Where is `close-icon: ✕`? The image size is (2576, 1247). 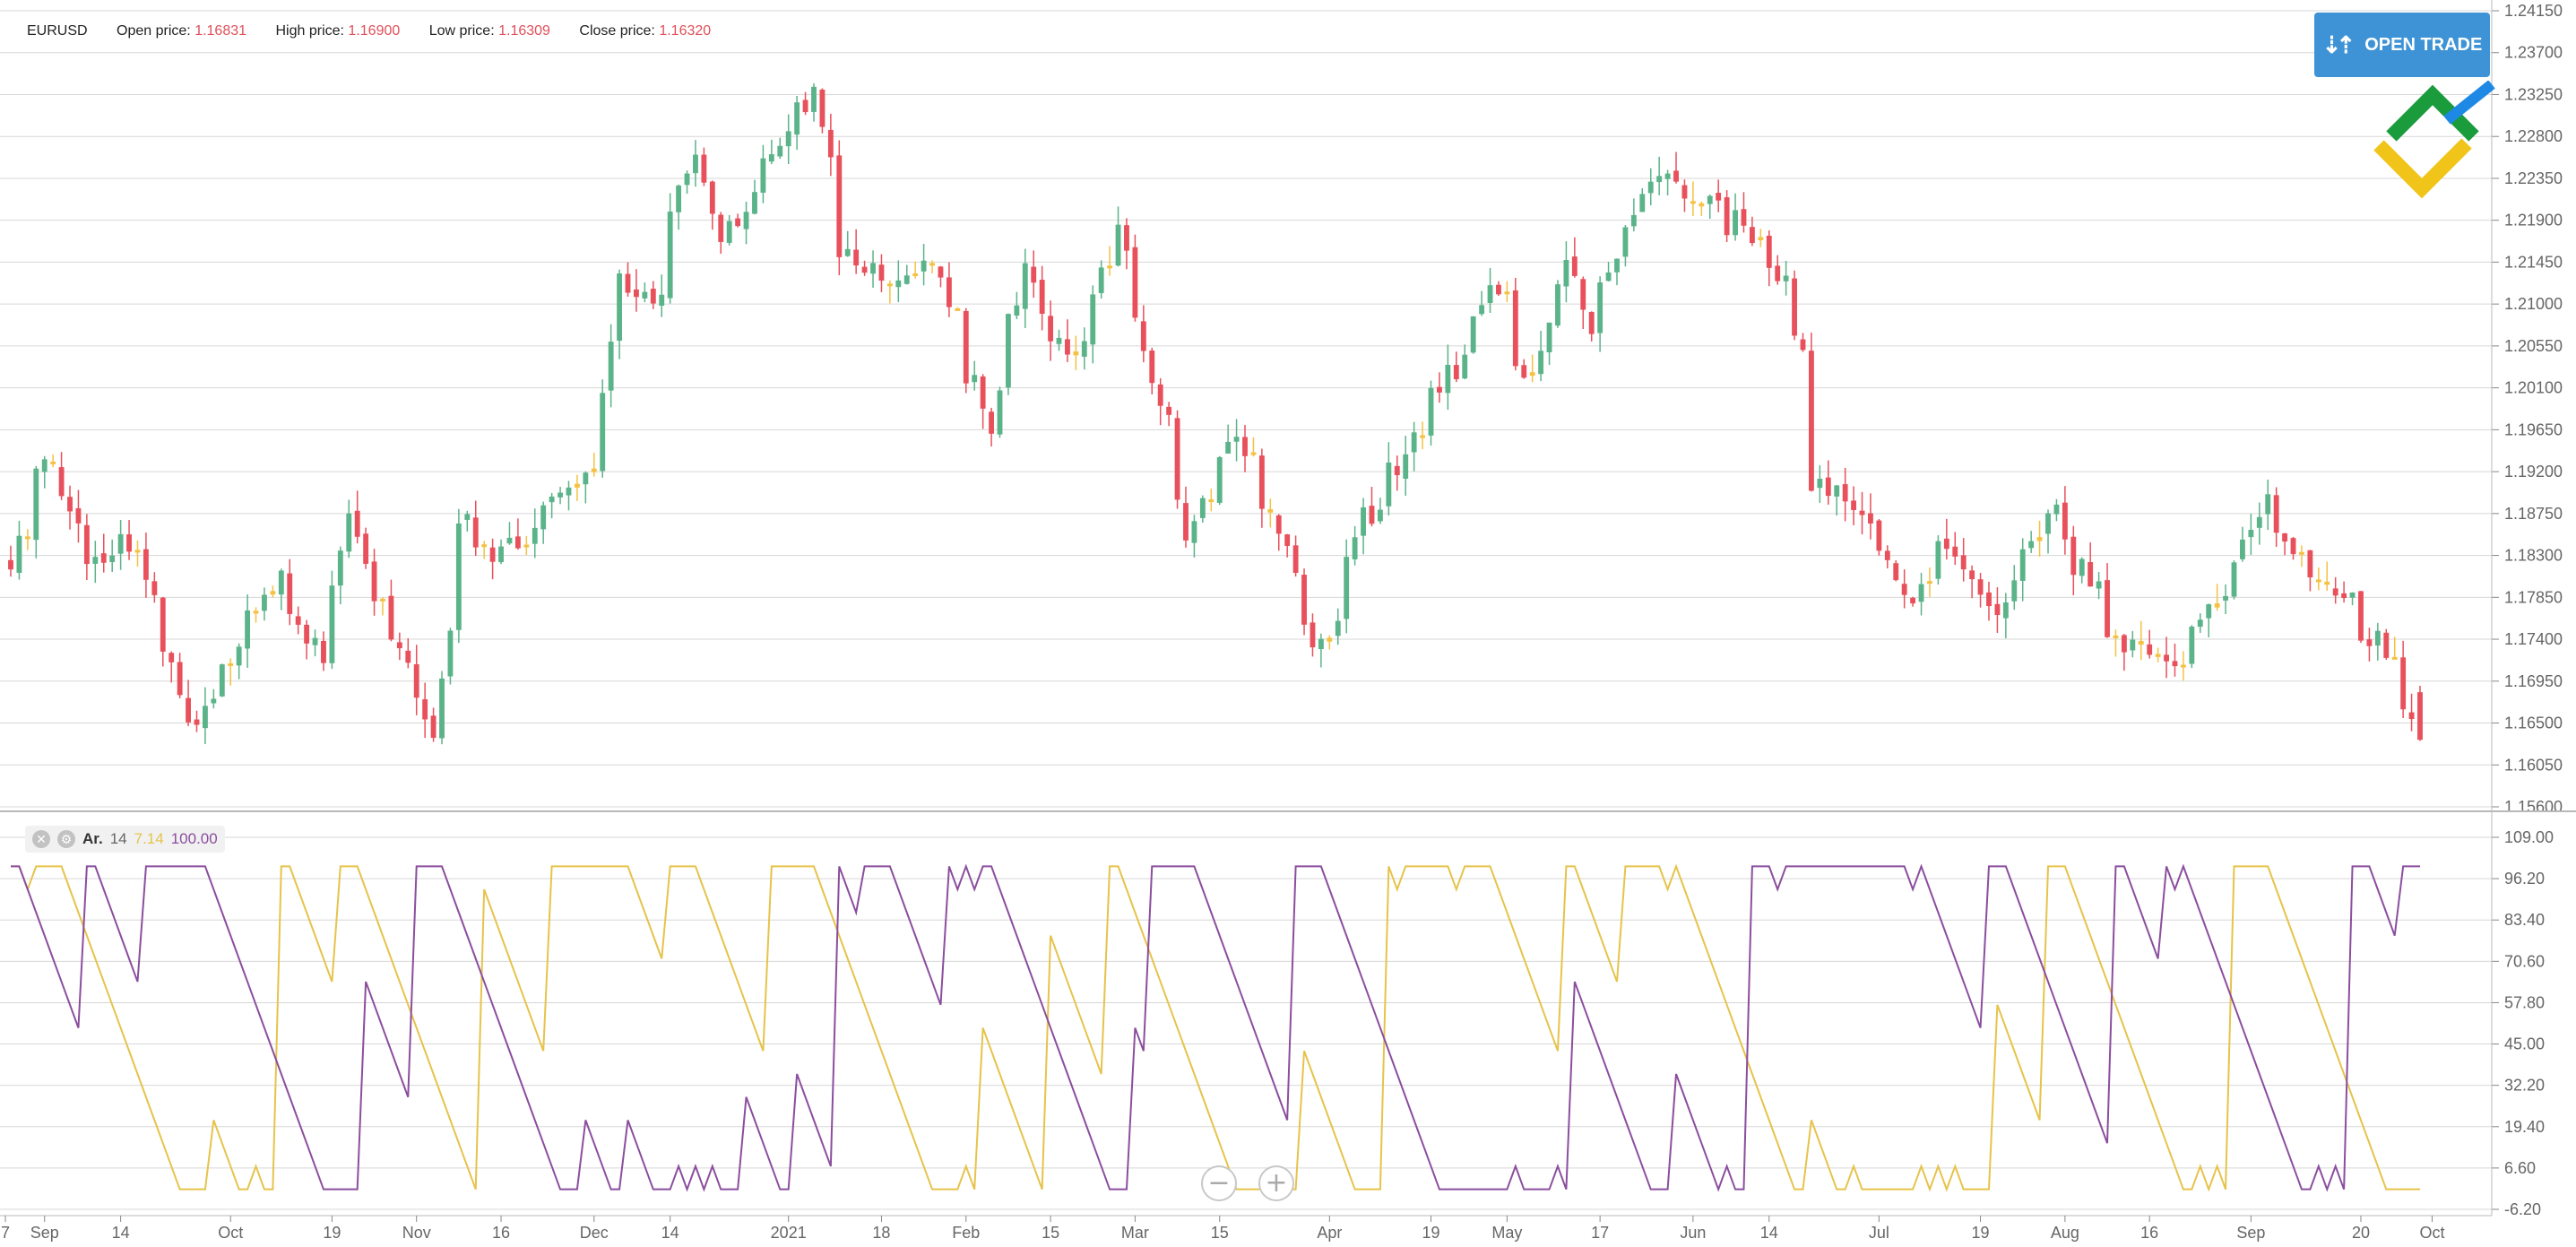 close-icon: ✕ is located at coordinates (41, 839).